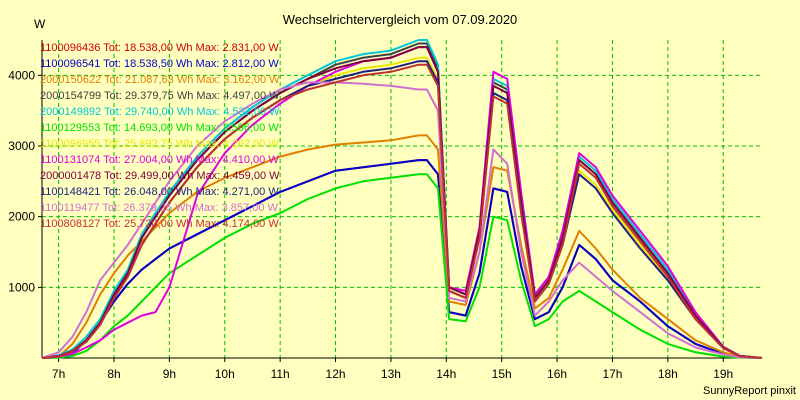 This screenshot has height=400, width=800. Describe the element at coordinates (391, 374) in the screenshot. I see `x-tick-label: 13h` at that location.